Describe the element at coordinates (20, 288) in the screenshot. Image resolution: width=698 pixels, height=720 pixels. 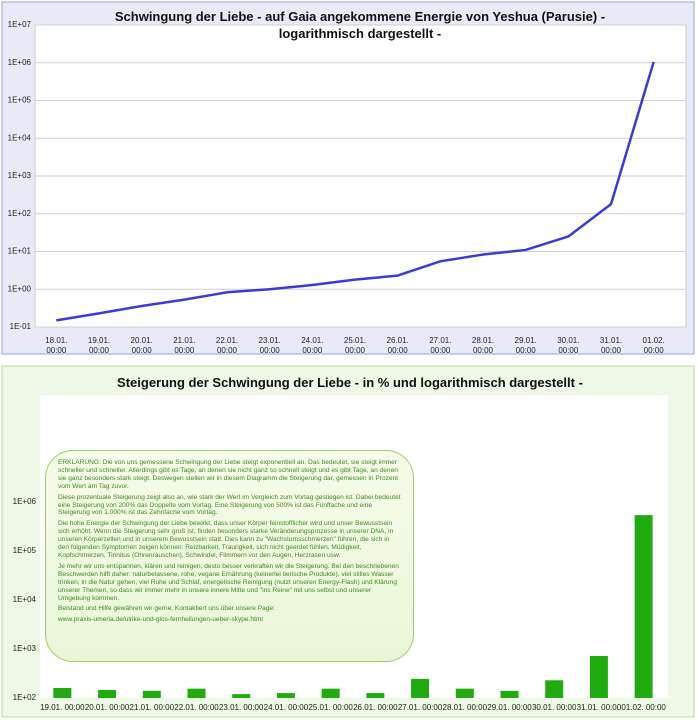
I see `y-tick-label: 1E+00` at that location.